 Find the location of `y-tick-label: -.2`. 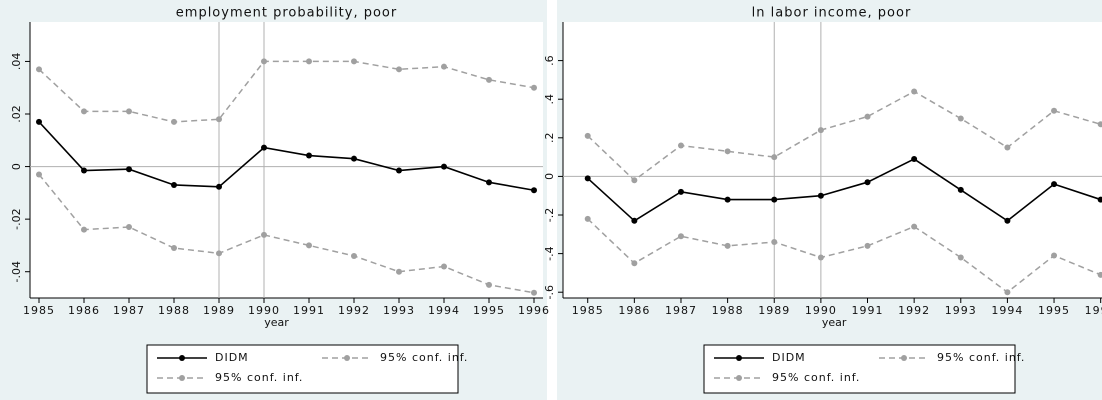

y-tick-label: -.2 is located at coordinates (549, 215).